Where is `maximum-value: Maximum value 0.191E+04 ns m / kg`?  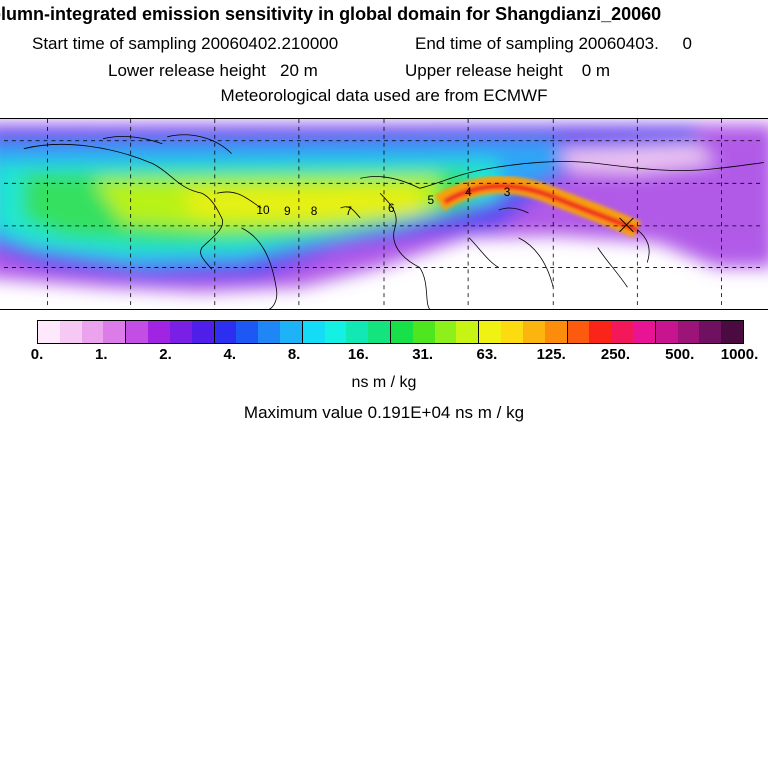
maximum-value: Maximum value 0.191E+04 ns m / kg is located at coordinates (384, 412).